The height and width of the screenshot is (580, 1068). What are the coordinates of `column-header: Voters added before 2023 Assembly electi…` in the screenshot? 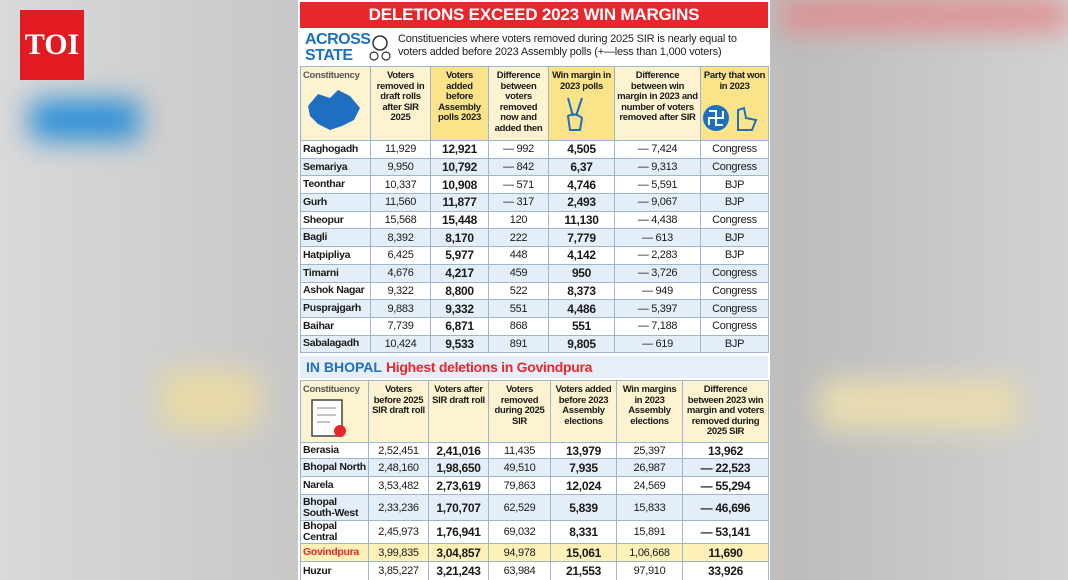 It's located at (583, 411).